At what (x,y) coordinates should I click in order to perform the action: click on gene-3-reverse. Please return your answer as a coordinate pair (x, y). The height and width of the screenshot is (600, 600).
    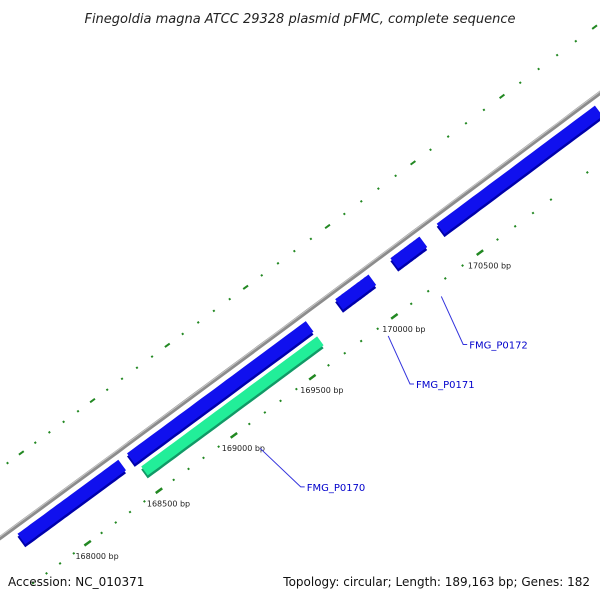
    Looking at the image, I should click on (232, 406).